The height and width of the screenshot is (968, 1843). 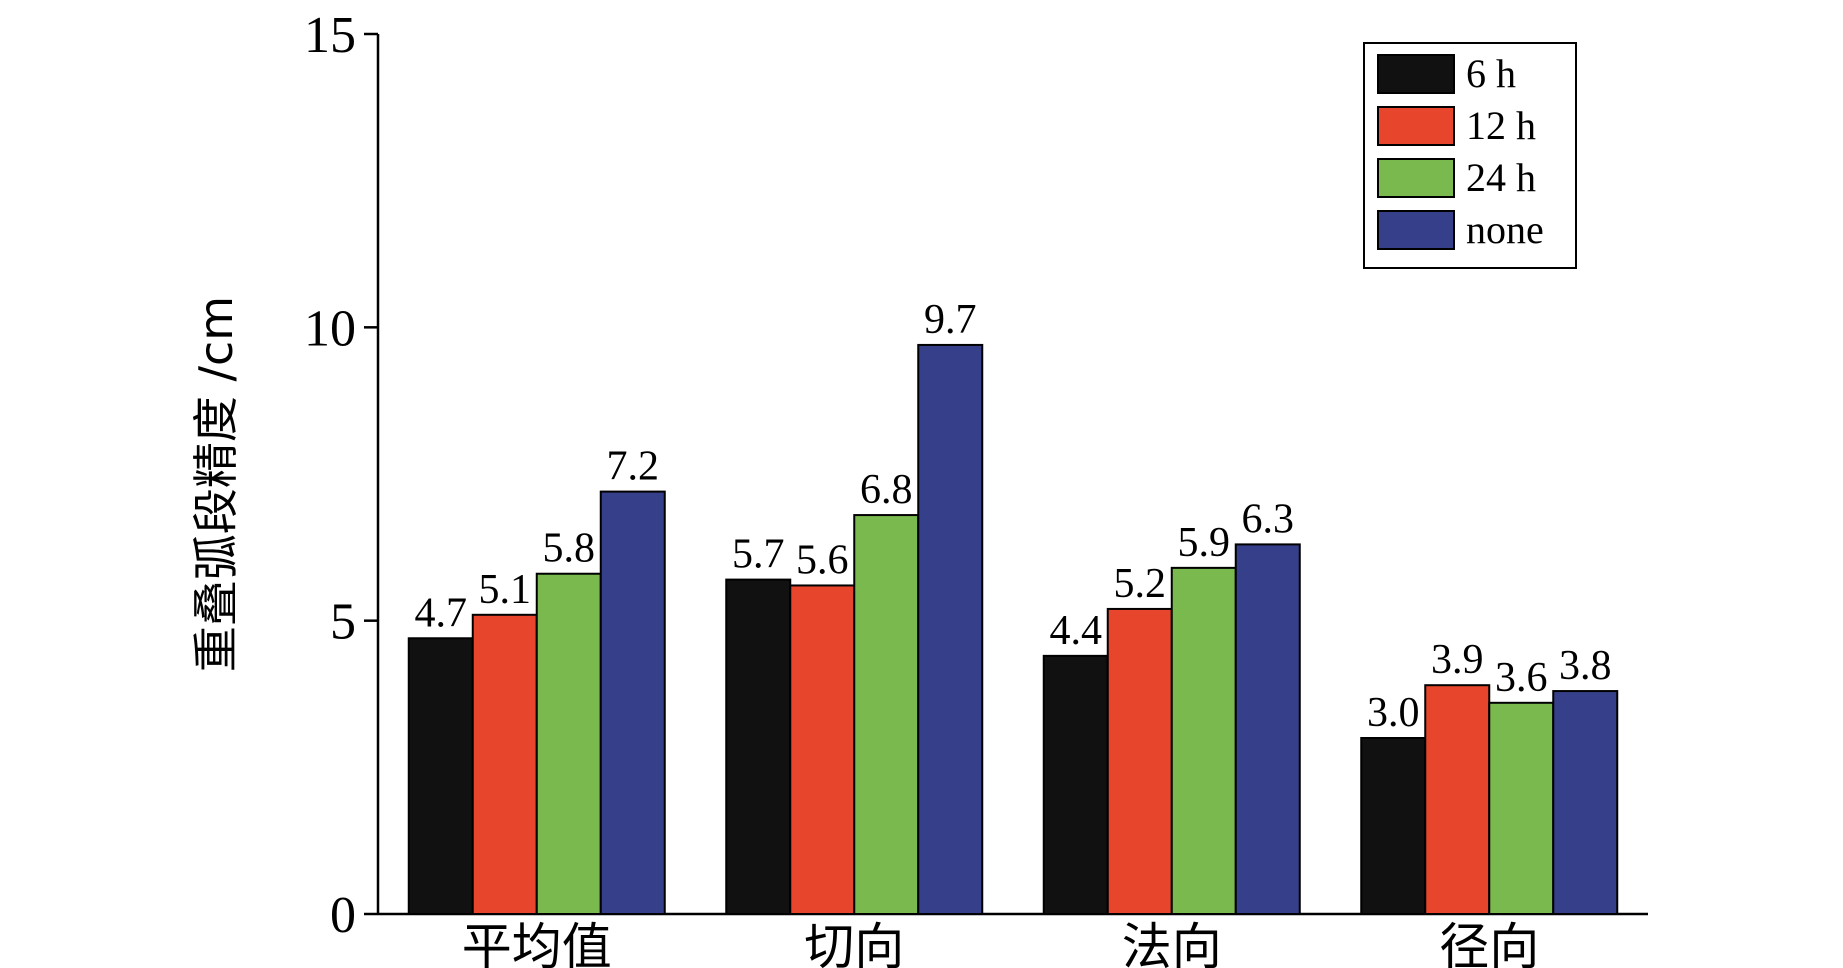 I want to click on data-label: 5.2, so click(x=1140, y=584).